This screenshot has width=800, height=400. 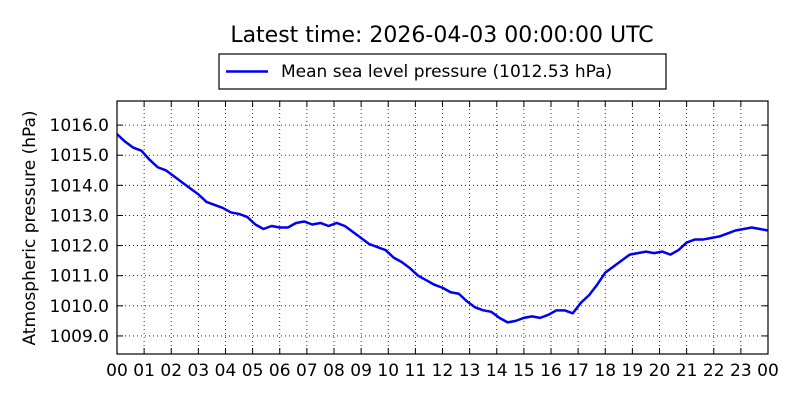 I want to click on x-tick-label: 02, so click(x=171, y=371).